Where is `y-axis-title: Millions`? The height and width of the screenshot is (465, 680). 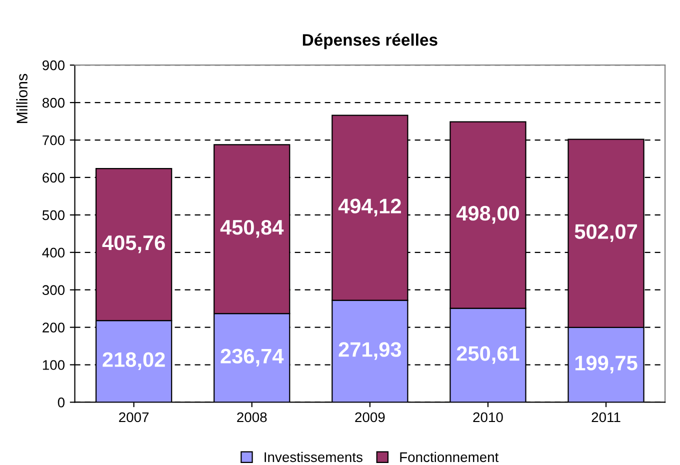 y-axis-title: Millions is located at coordinates (22, 99).